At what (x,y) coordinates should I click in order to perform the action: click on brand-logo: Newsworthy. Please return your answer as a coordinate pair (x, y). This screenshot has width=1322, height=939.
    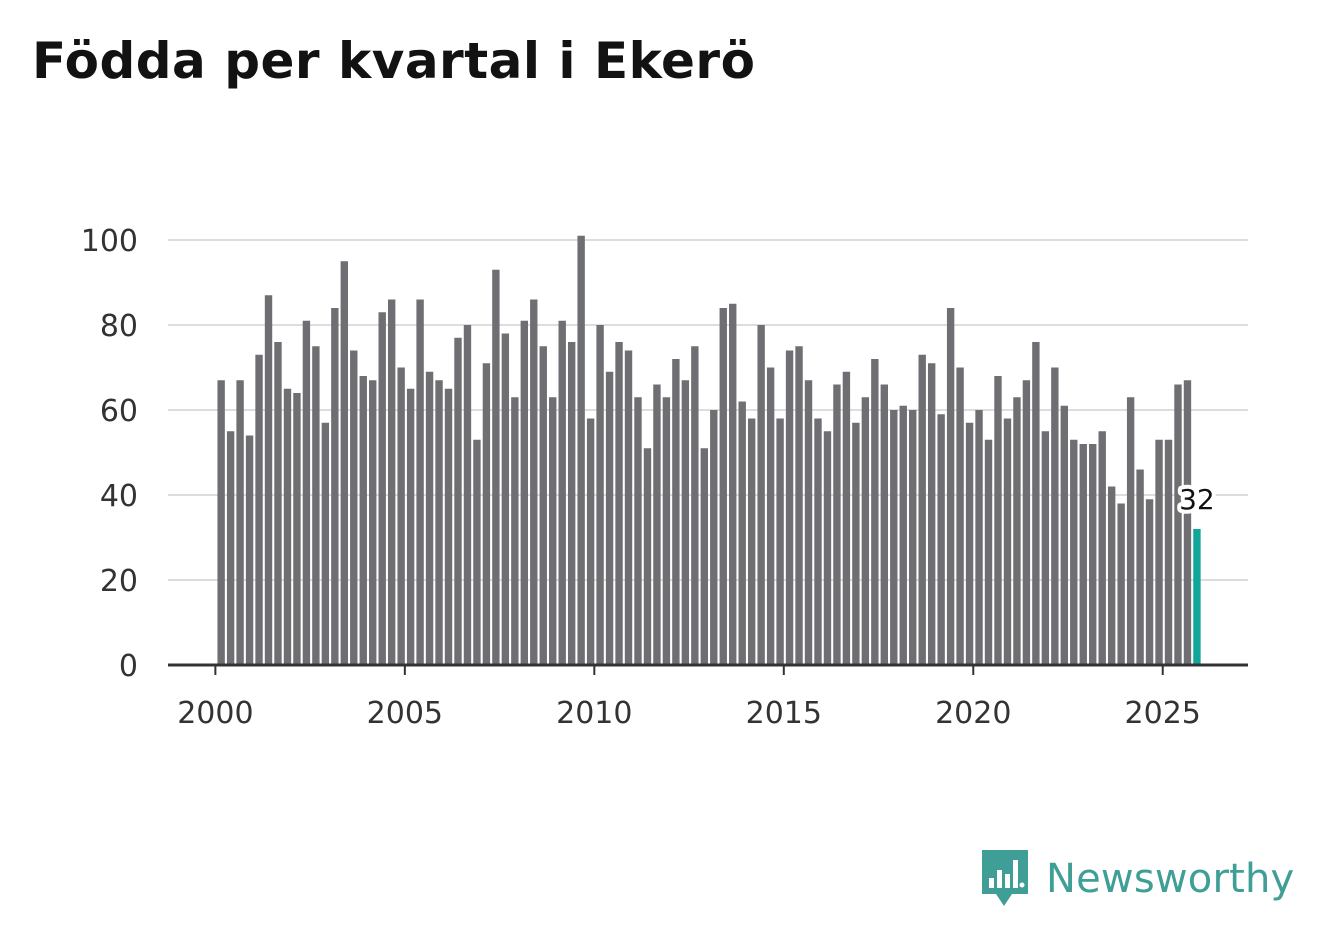
    Looking at the image, I should click on (1137, 879).